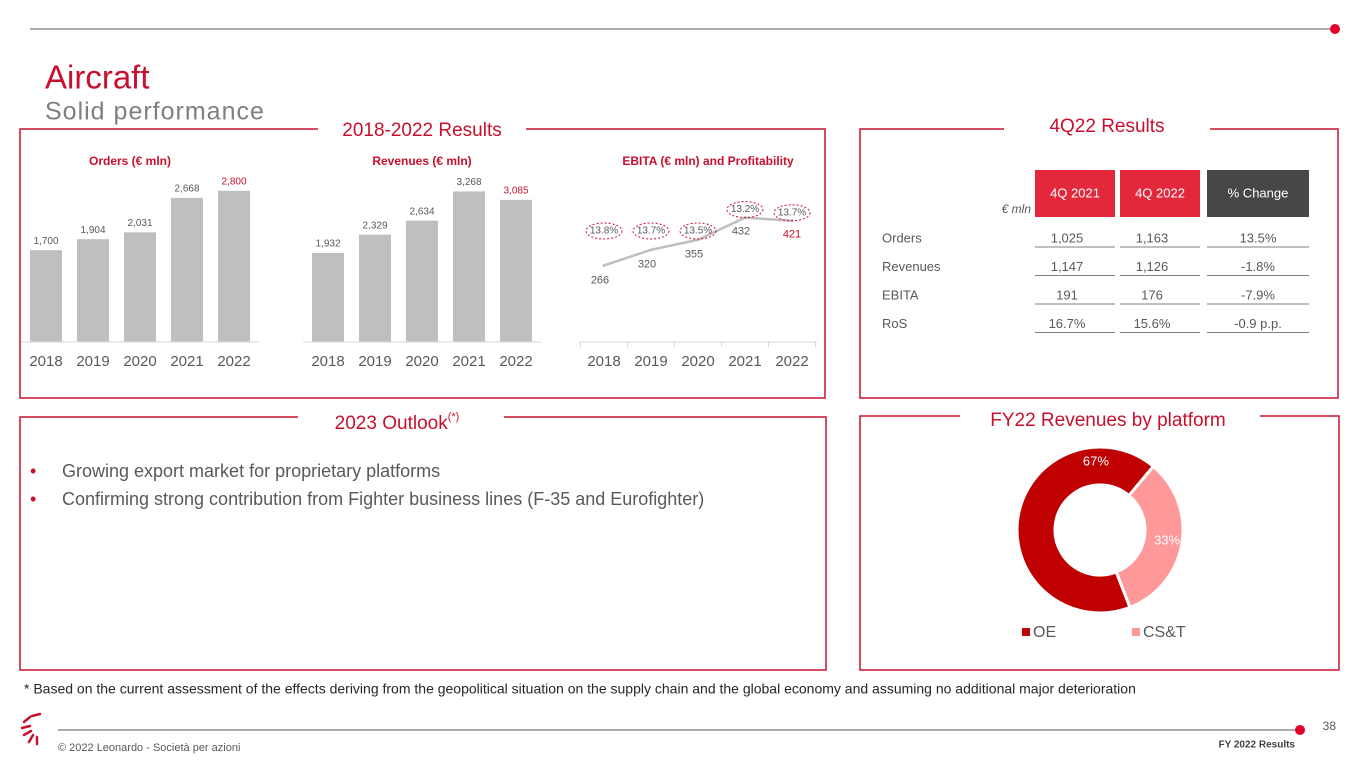 The image size is (1365, 768). What do you see at coordinates (1258, 192) in the screenshot?
I see `column-label: % Change` at bounding box center [1258, 192].